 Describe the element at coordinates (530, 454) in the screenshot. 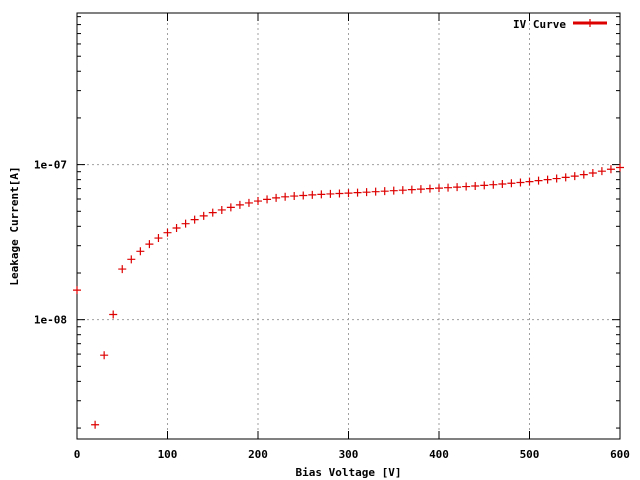

I see `x-tick-label: 500` at that location.